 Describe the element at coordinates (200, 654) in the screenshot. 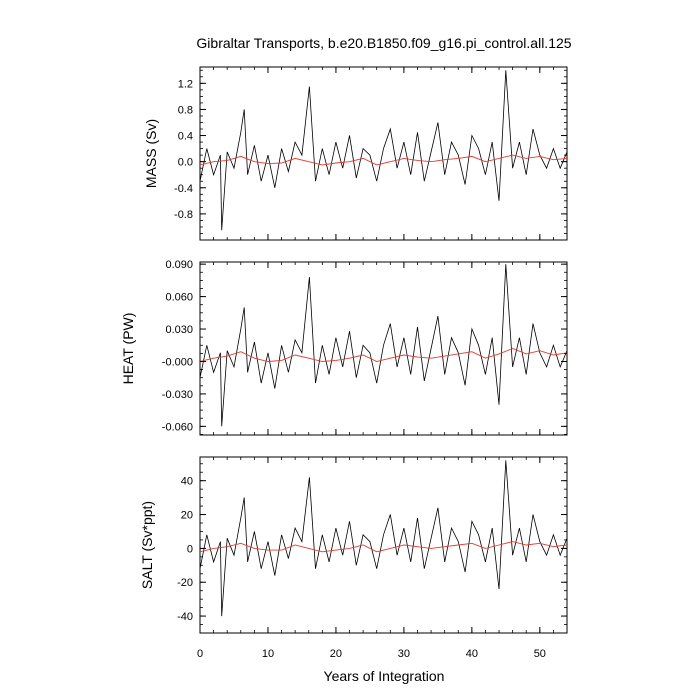

I see `x-tick-label: 0` at that location.